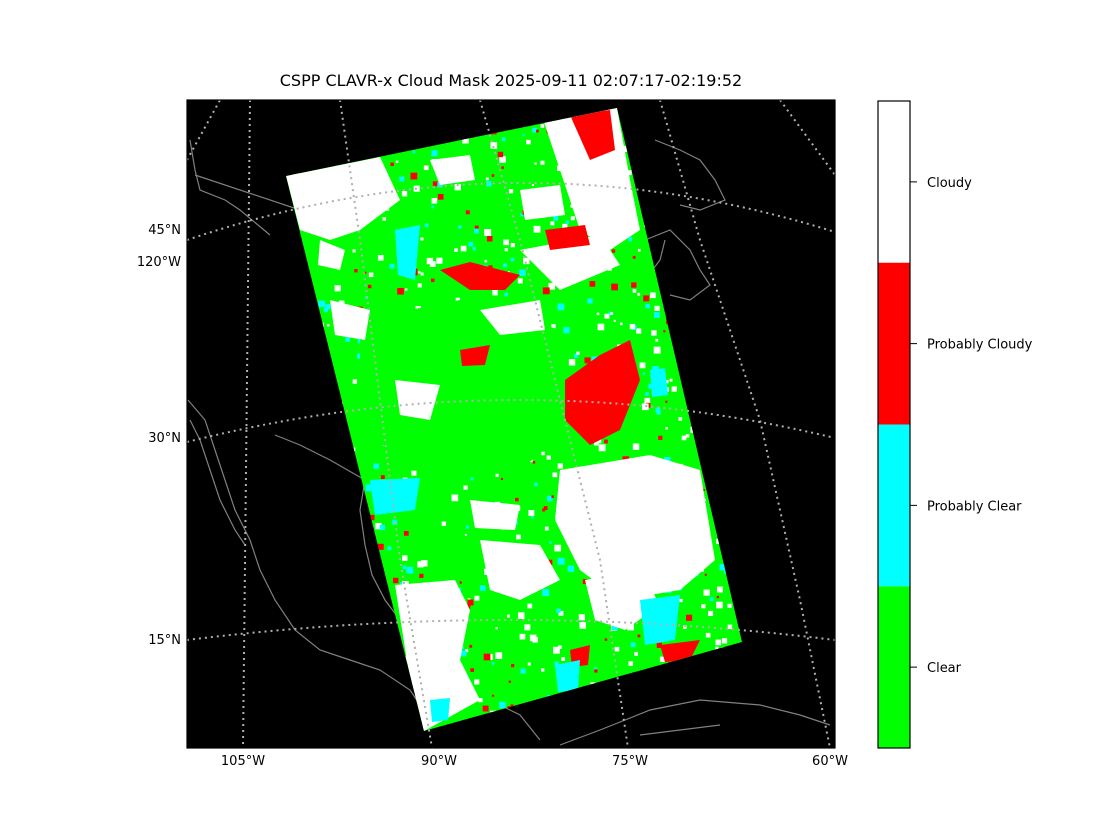 Image resolution: width=1120 pixels, height=840 pixels. I want to click on colorbar-segment-clear, so click(894, 667).